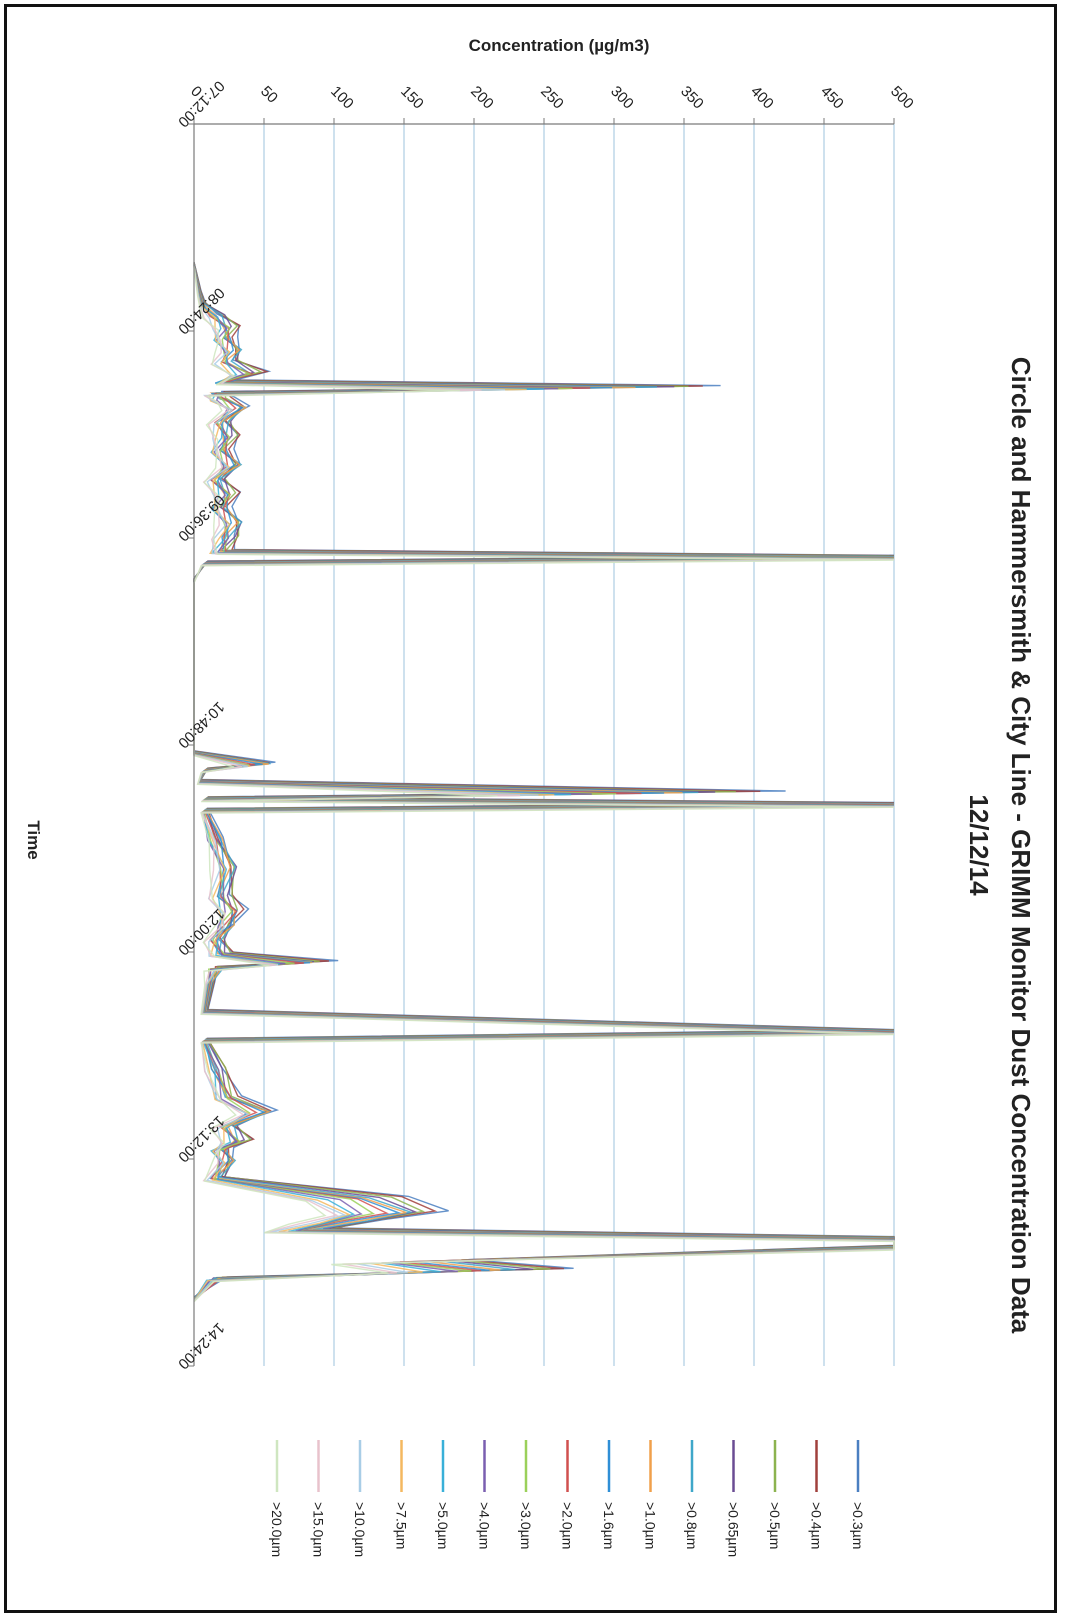  I want to click on legend-label: >20.0µm, so click(277, 1529).